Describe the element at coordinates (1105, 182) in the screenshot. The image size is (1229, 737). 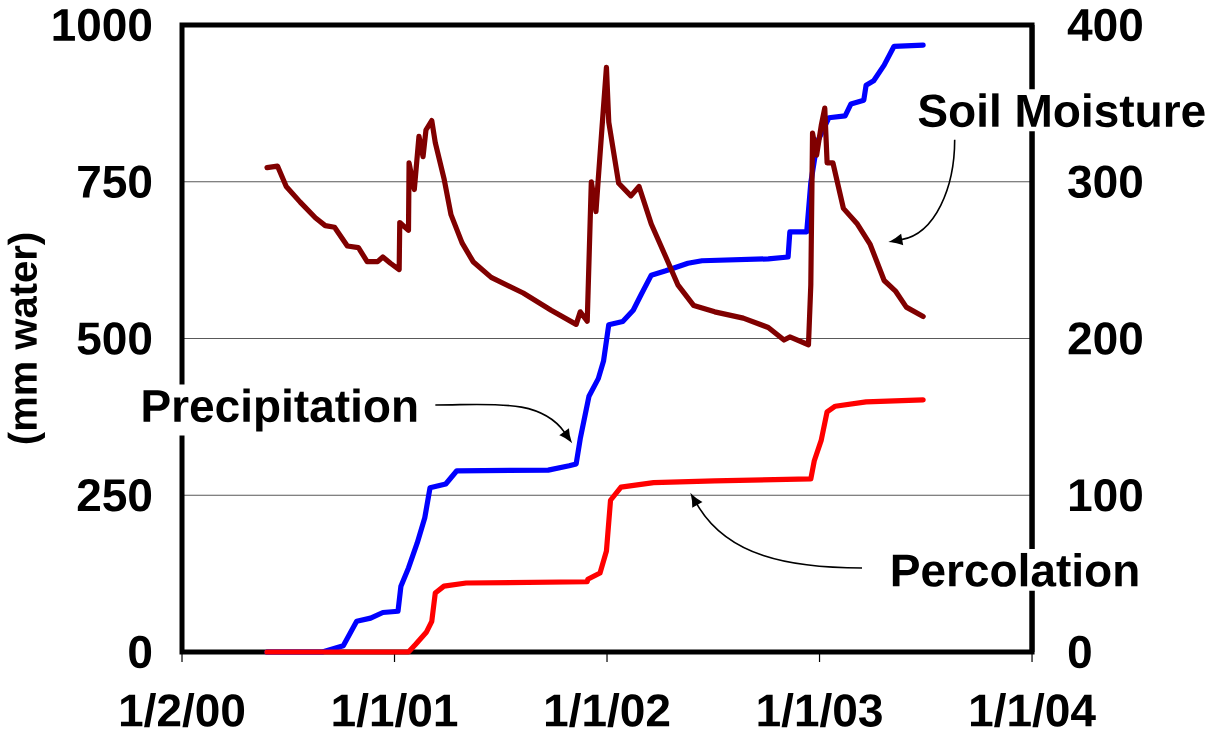
I see `y2-tick-label: 300` at that location.